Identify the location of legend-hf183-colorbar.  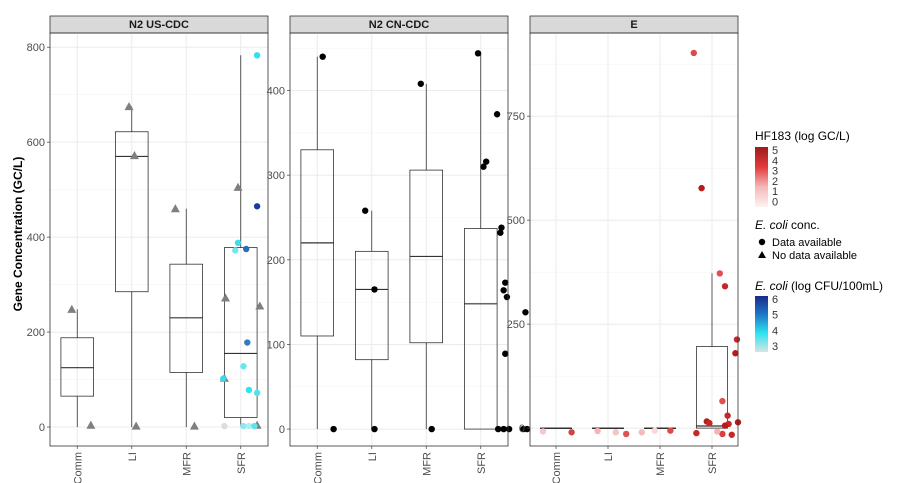
(761, 177).